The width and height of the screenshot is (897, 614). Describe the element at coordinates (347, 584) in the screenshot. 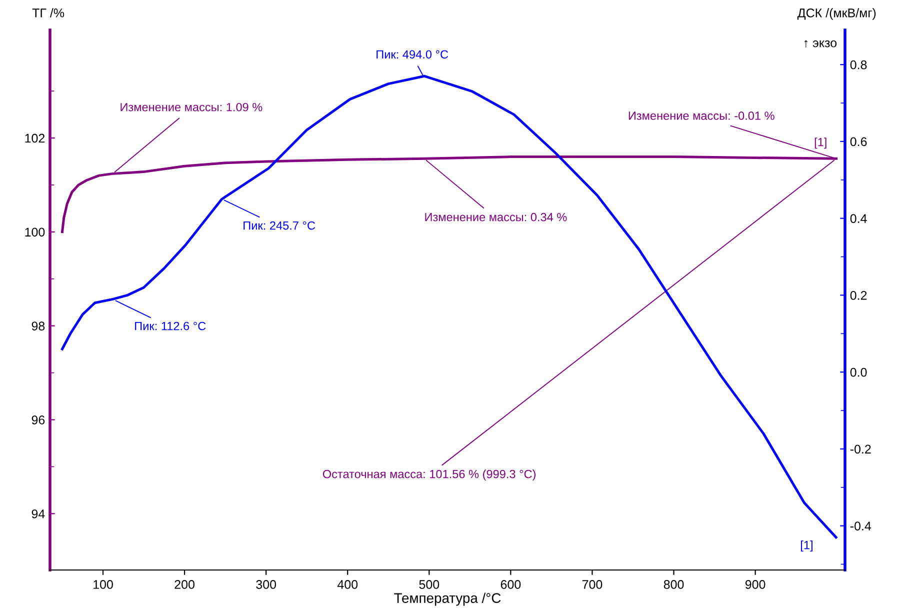

I see `x-tick-label: 400` at that location.